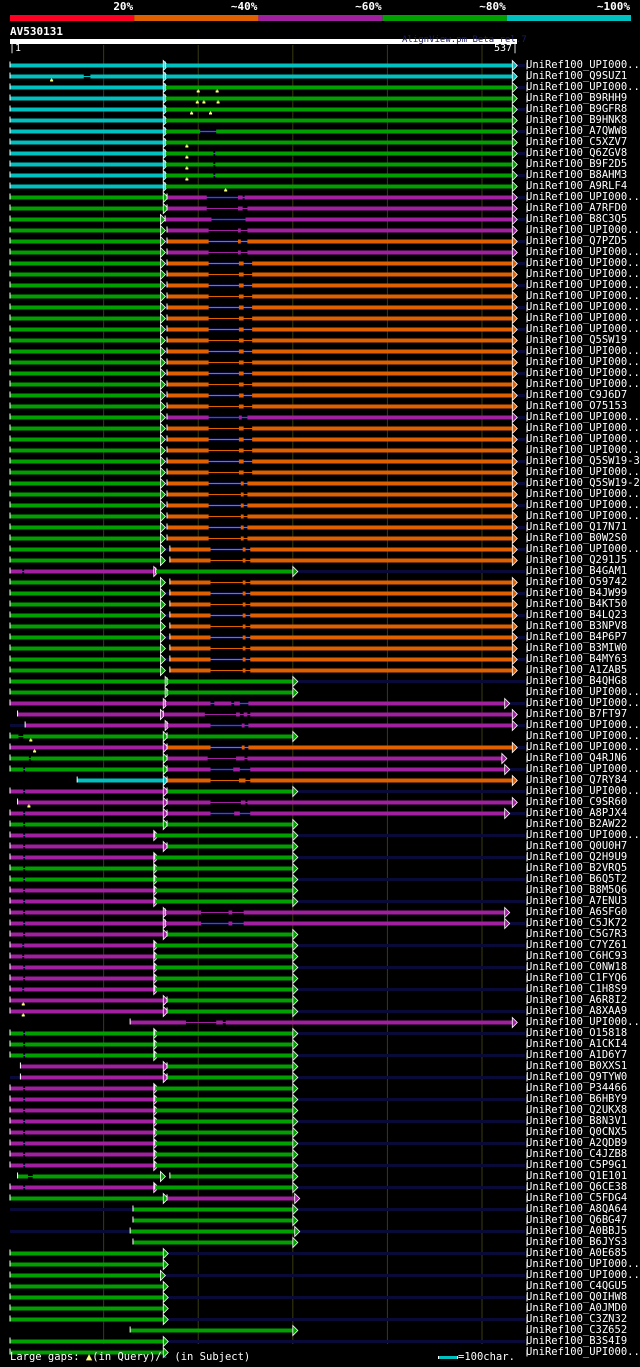 The width and height of the screenshot is (640, 1367). Describe the element at coordinates (577, 922) in the screenshot. I see `hit-label: UniRef100_C5JK72` at that location.